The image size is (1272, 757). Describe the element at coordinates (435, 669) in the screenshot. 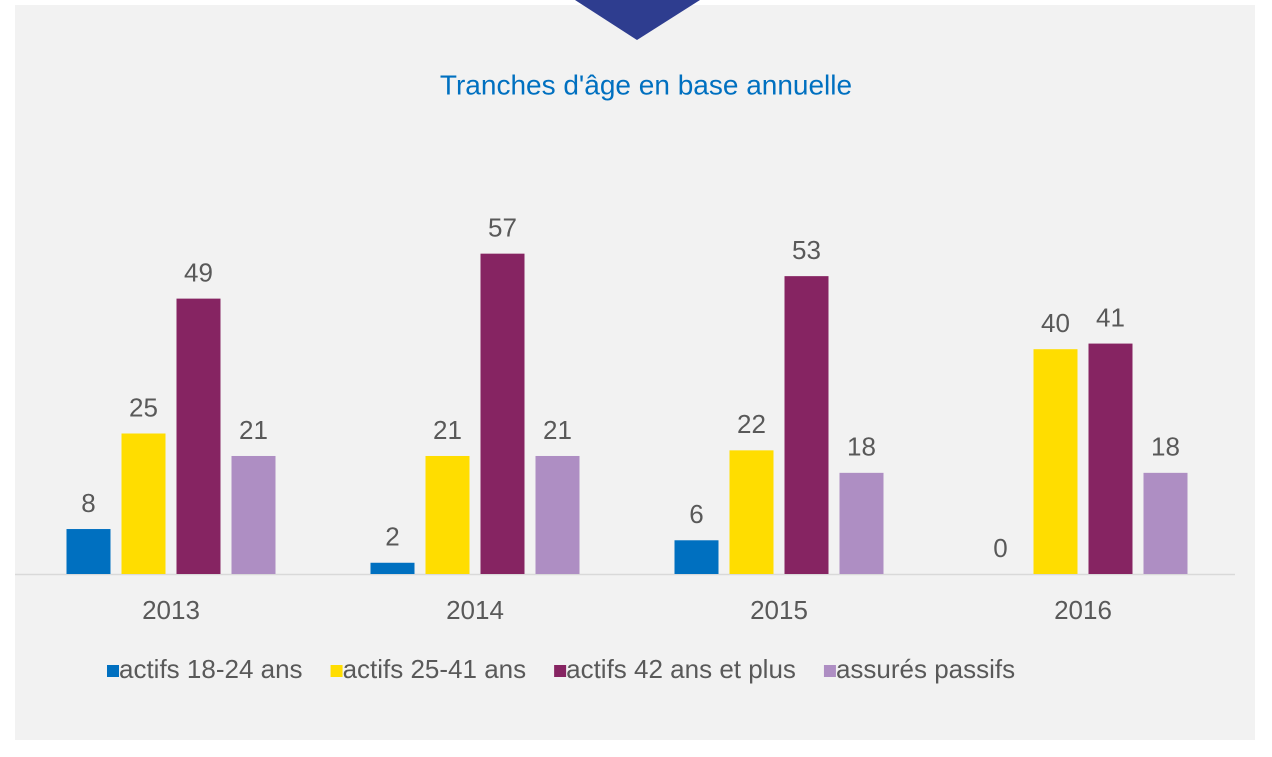

I see `legend-label: actifs 25-41 ans` at that location.